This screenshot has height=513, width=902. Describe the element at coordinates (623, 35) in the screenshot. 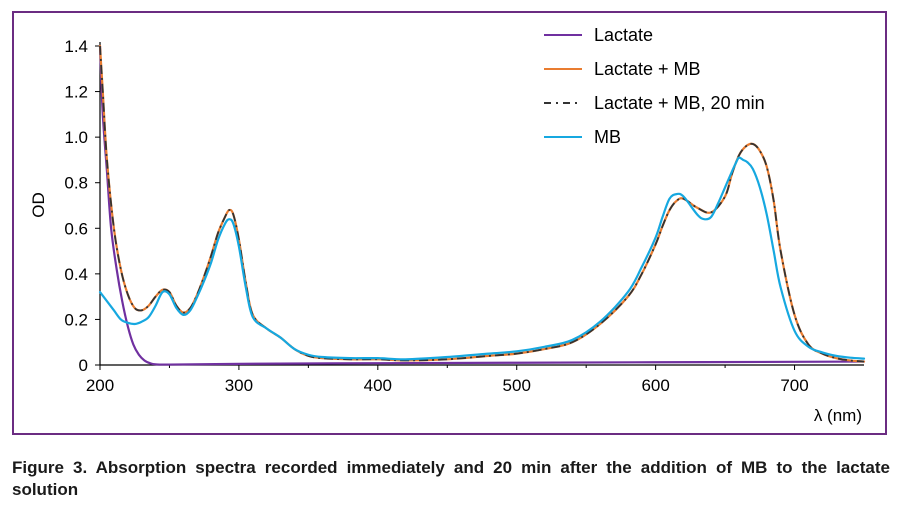

I see `legend-label-0: Lactate` at that location.